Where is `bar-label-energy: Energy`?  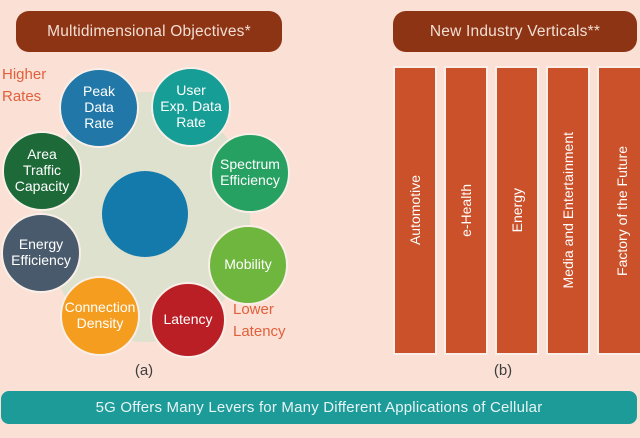
bar-label-energy: Energy is located at coordinates (517, 210).